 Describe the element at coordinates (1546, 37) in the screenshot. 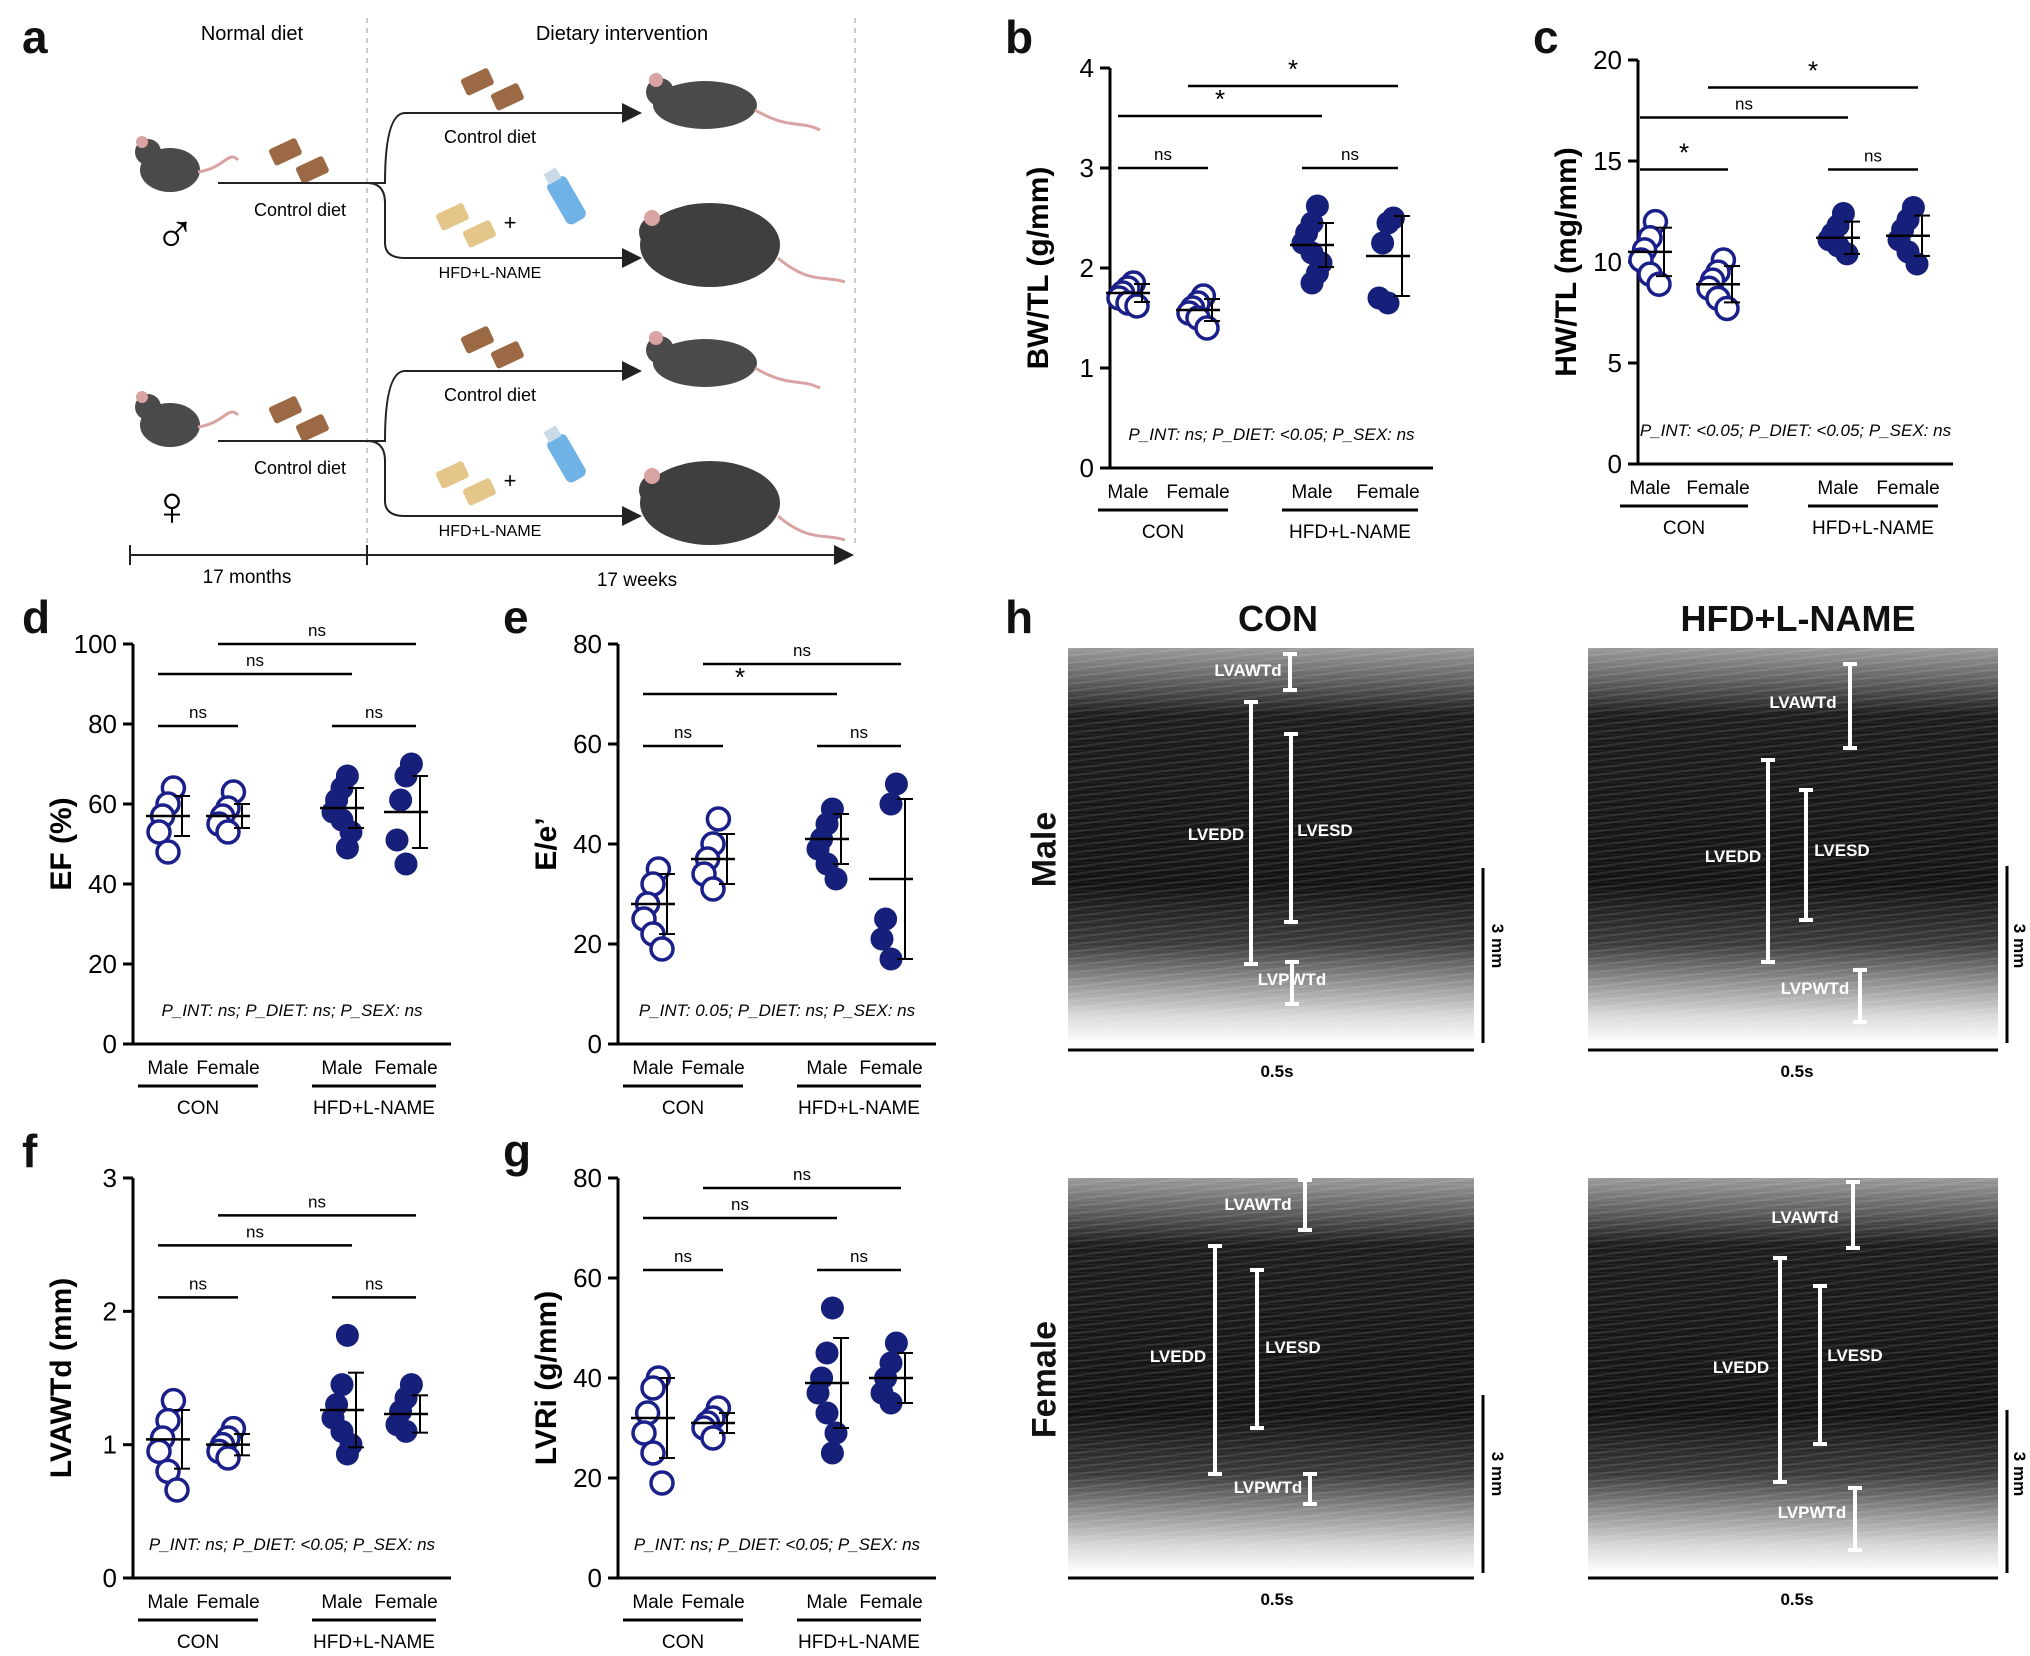

I see `panel-letter-c: c` at that location.